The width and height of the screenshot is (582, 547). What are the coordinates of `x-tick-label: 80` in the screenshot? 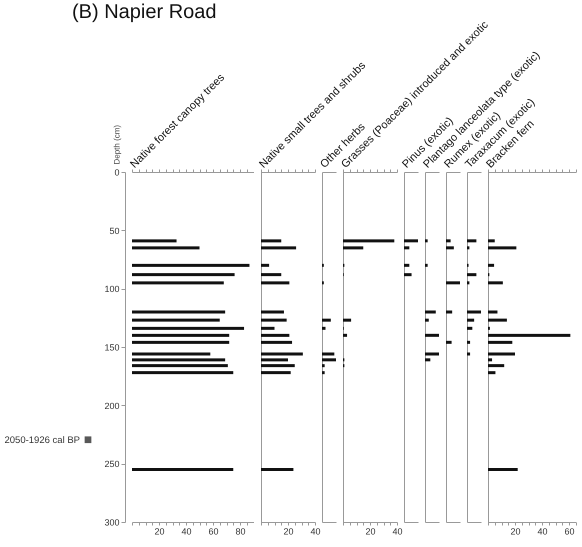 It's located at (240, 531).